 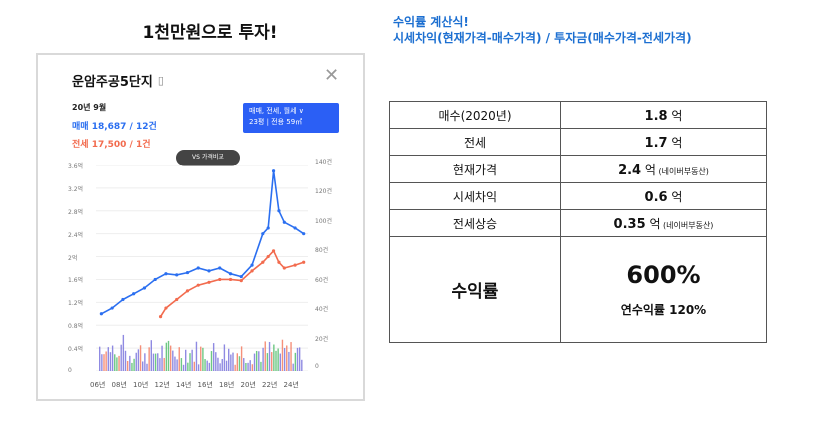 What do you see at coordinates (270, 385) in the screenshot?
I see `x-tick: 22년` at bounding box center [270, 385].